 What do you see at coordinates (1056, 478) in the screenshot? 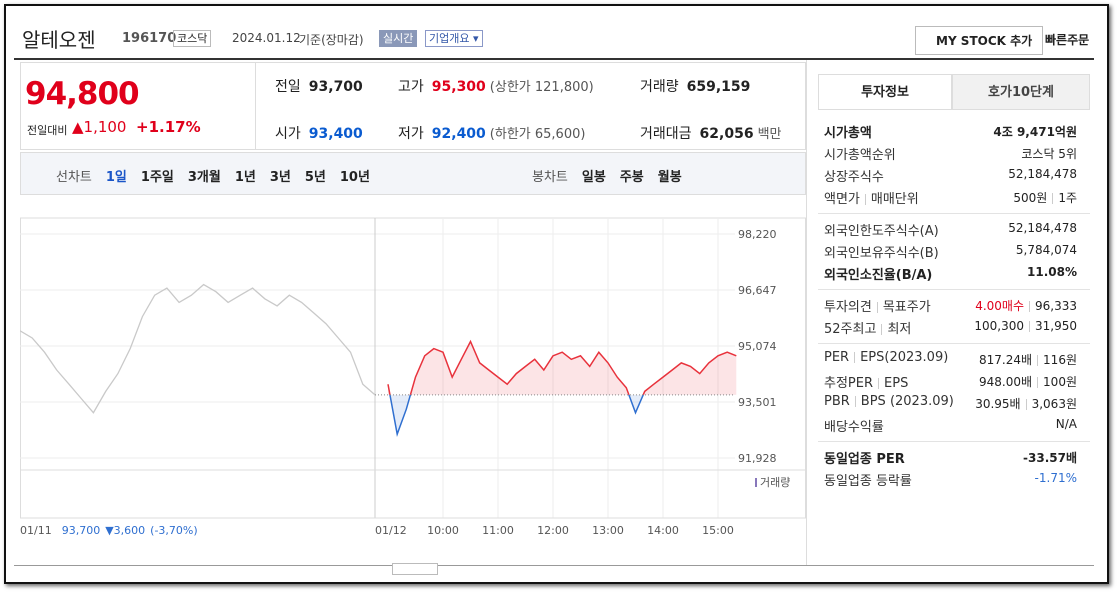
I see `info-value: -1.71%` at bounding box center [1056, 478].